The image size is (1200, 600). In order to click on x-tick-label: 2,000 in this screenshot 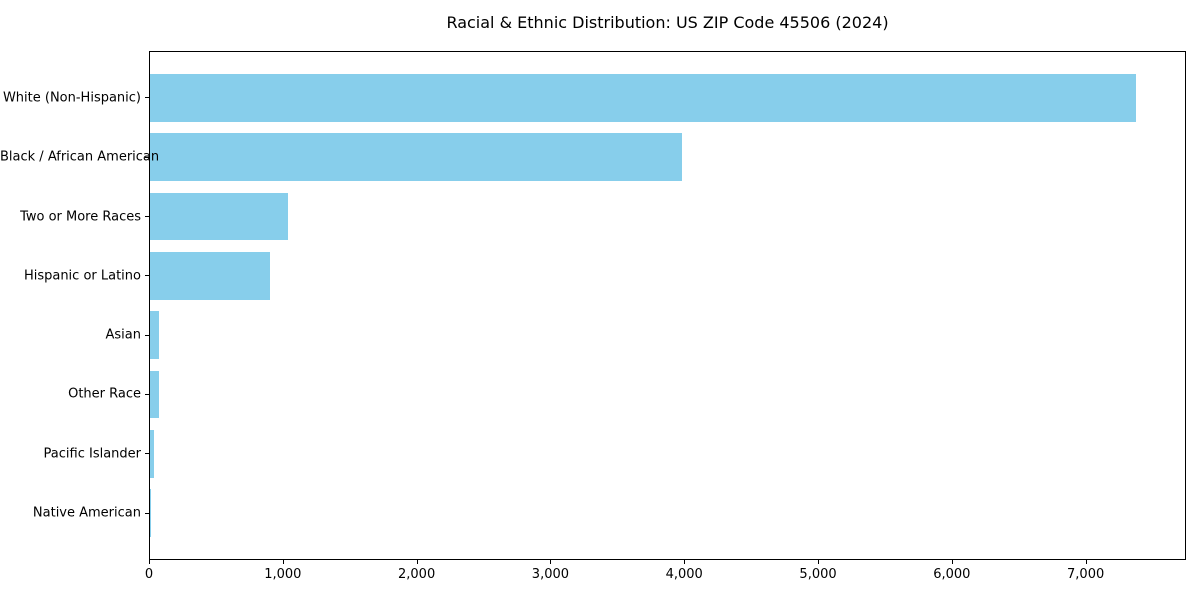, I will do `click(417, 574)`.